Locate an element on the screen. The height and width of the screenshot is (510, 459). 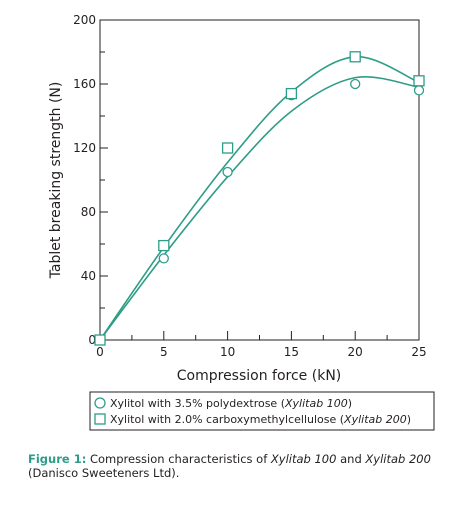
y-axis-ticks: 0 40 80 120 160 200 is located at coordinates (90, 180).